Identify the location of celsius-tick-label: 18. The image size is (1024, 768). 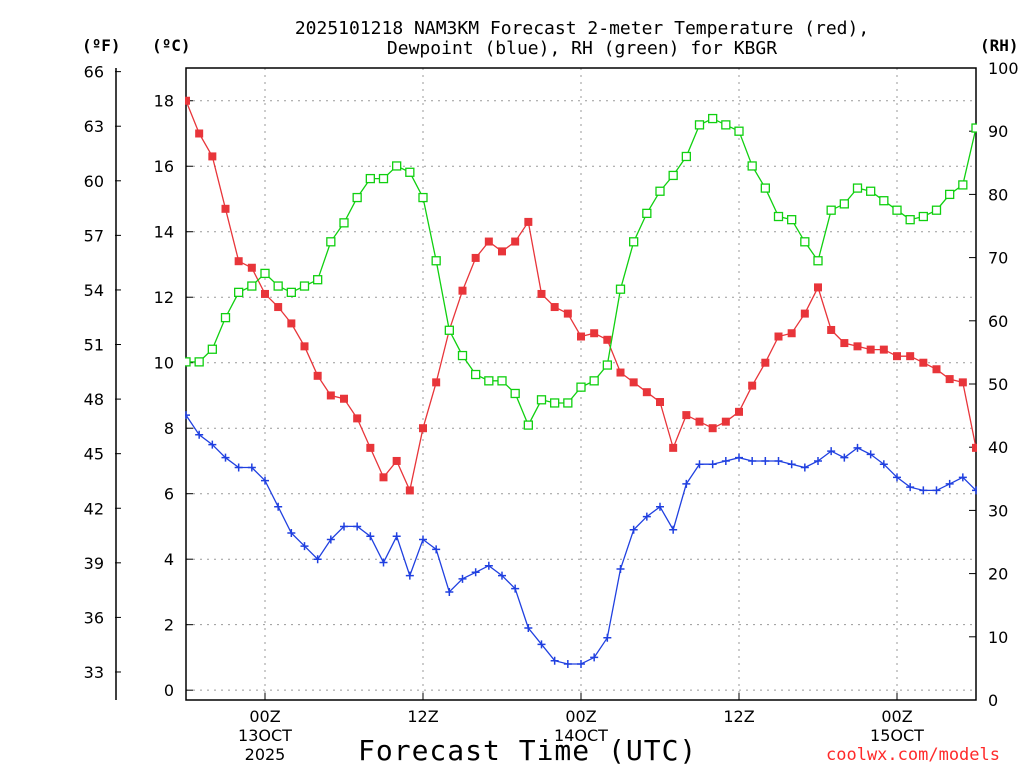
(164, 101).